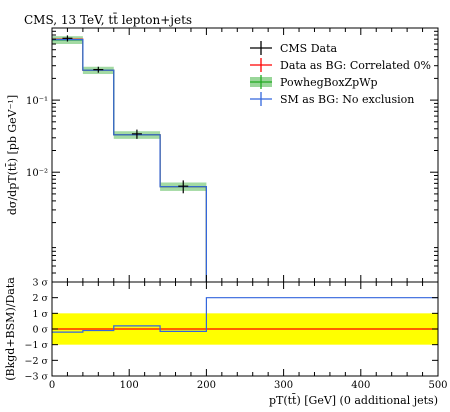  I want to click on y-tick-label: 10⁻¹, so click(37, 101).